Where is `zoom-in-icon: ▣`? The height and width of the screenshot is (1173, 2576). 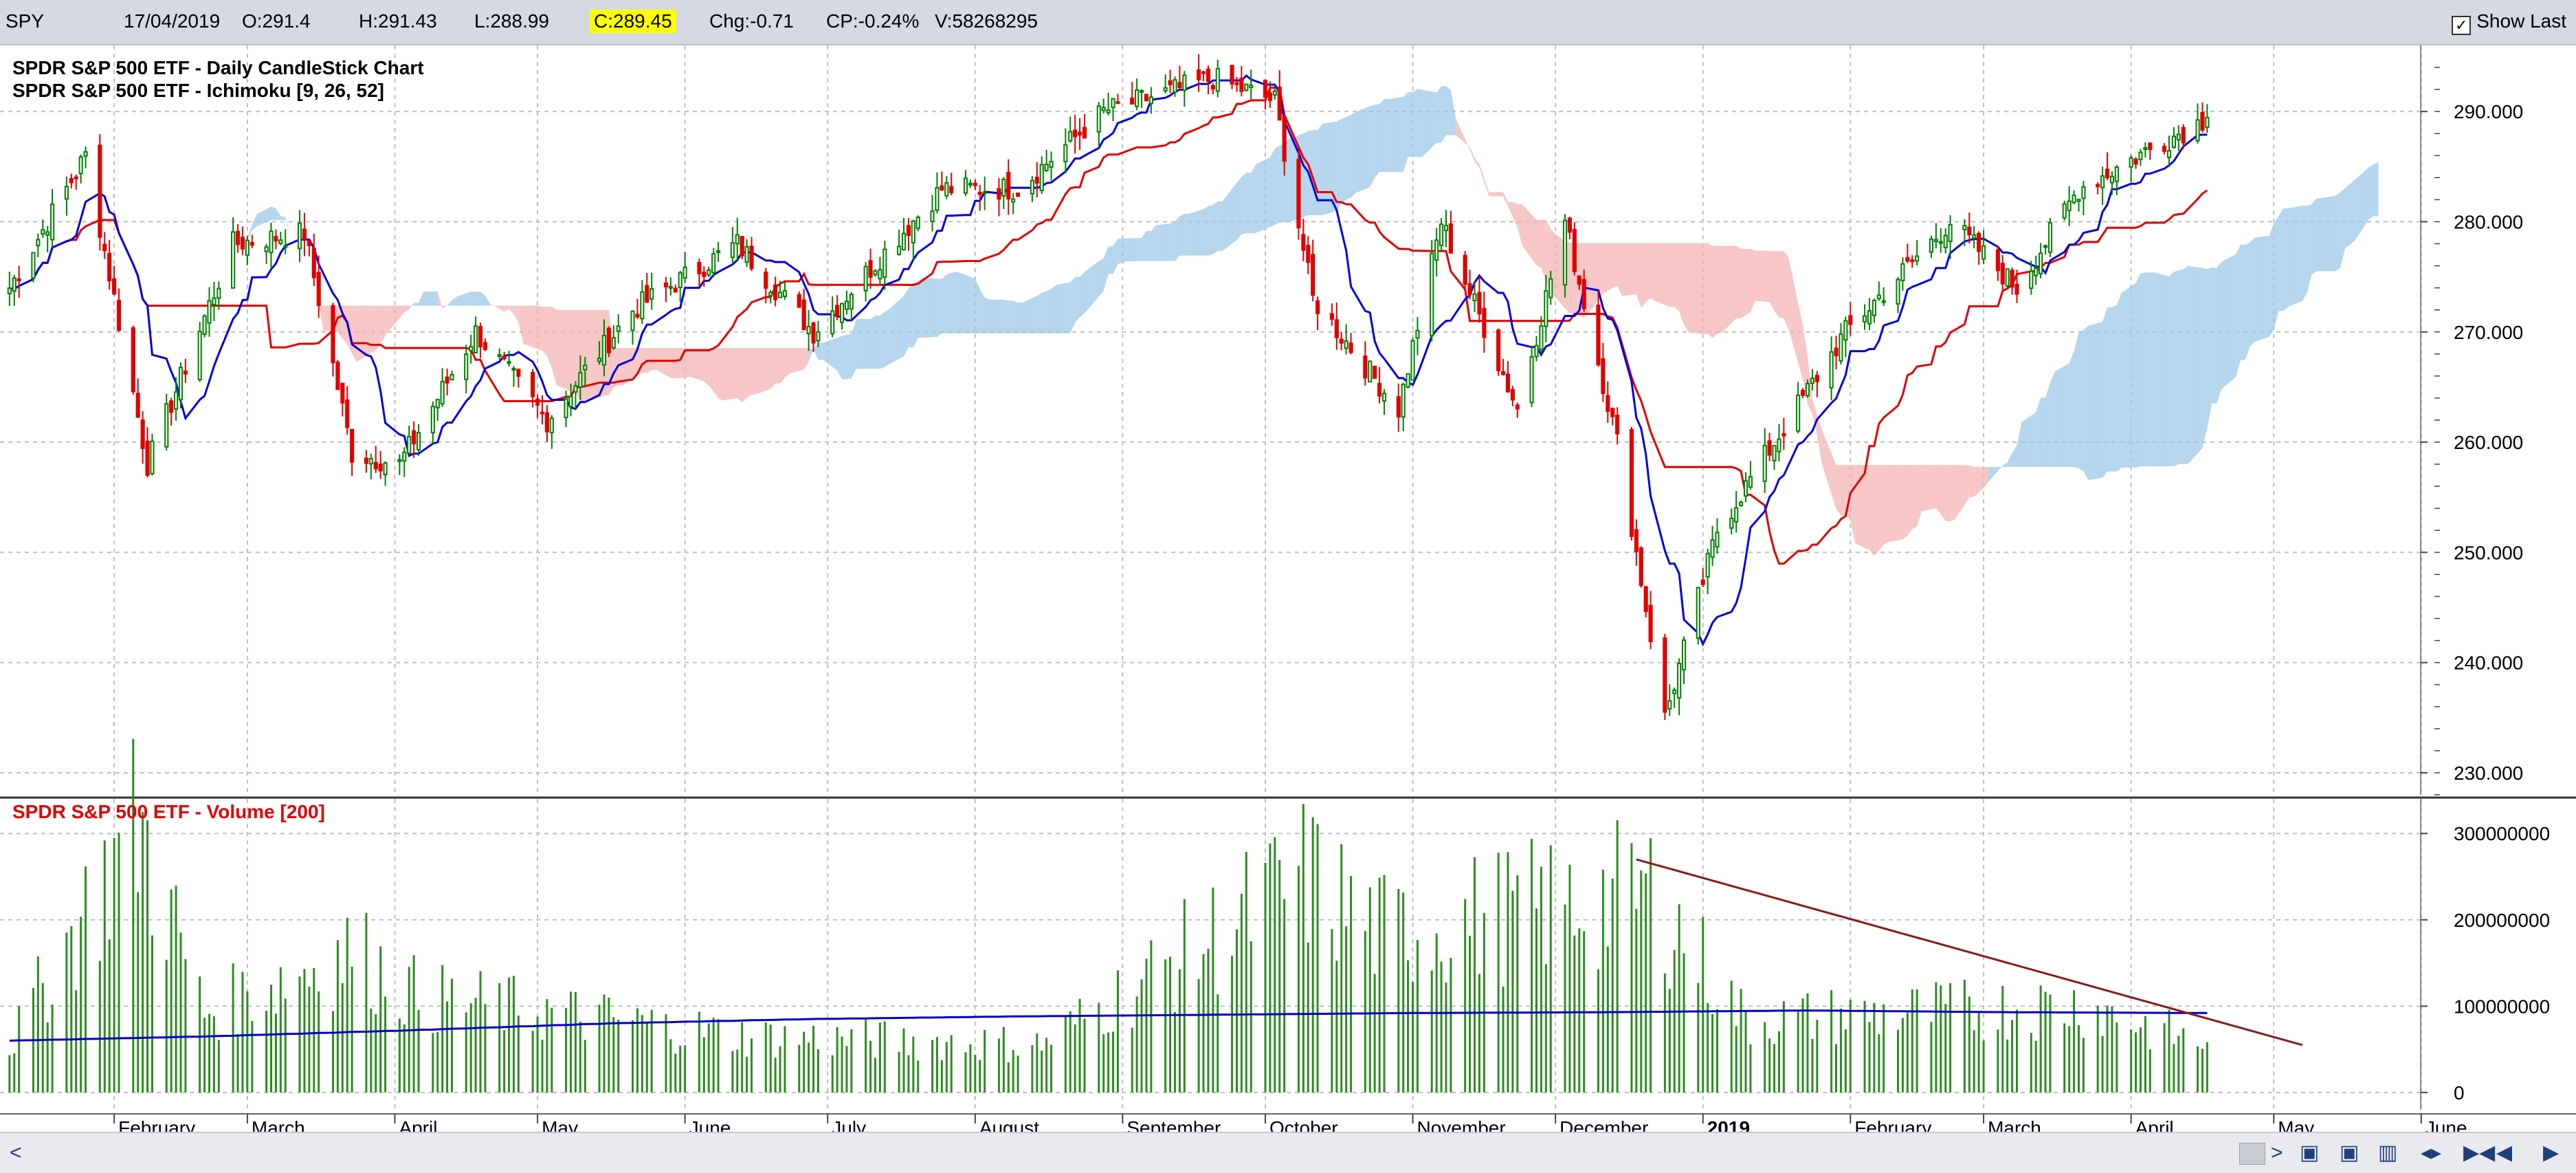 zoom-in-icon: ▣ is located at coordinates (2310, 1152).